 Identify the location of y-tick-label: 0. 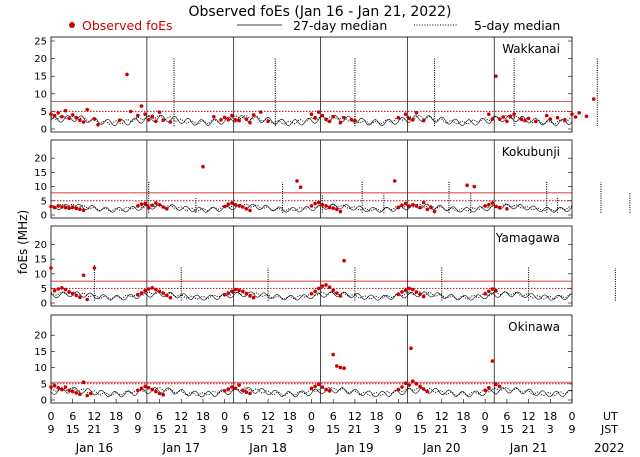
(44, 401).